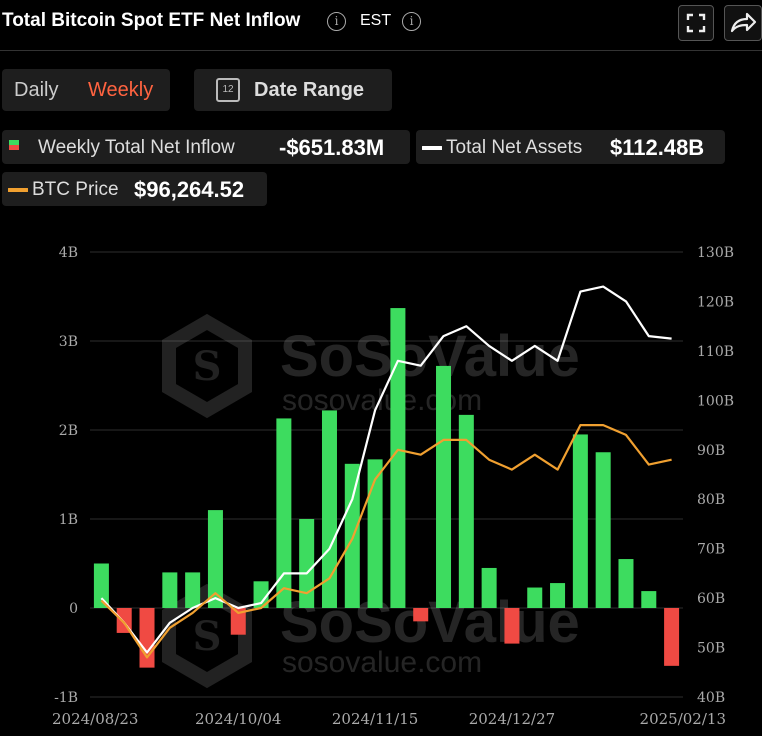 This screenshot has height=736, width=762. I want to click on x-axis-tick-label: 2024/08/23, so click(95, 719).